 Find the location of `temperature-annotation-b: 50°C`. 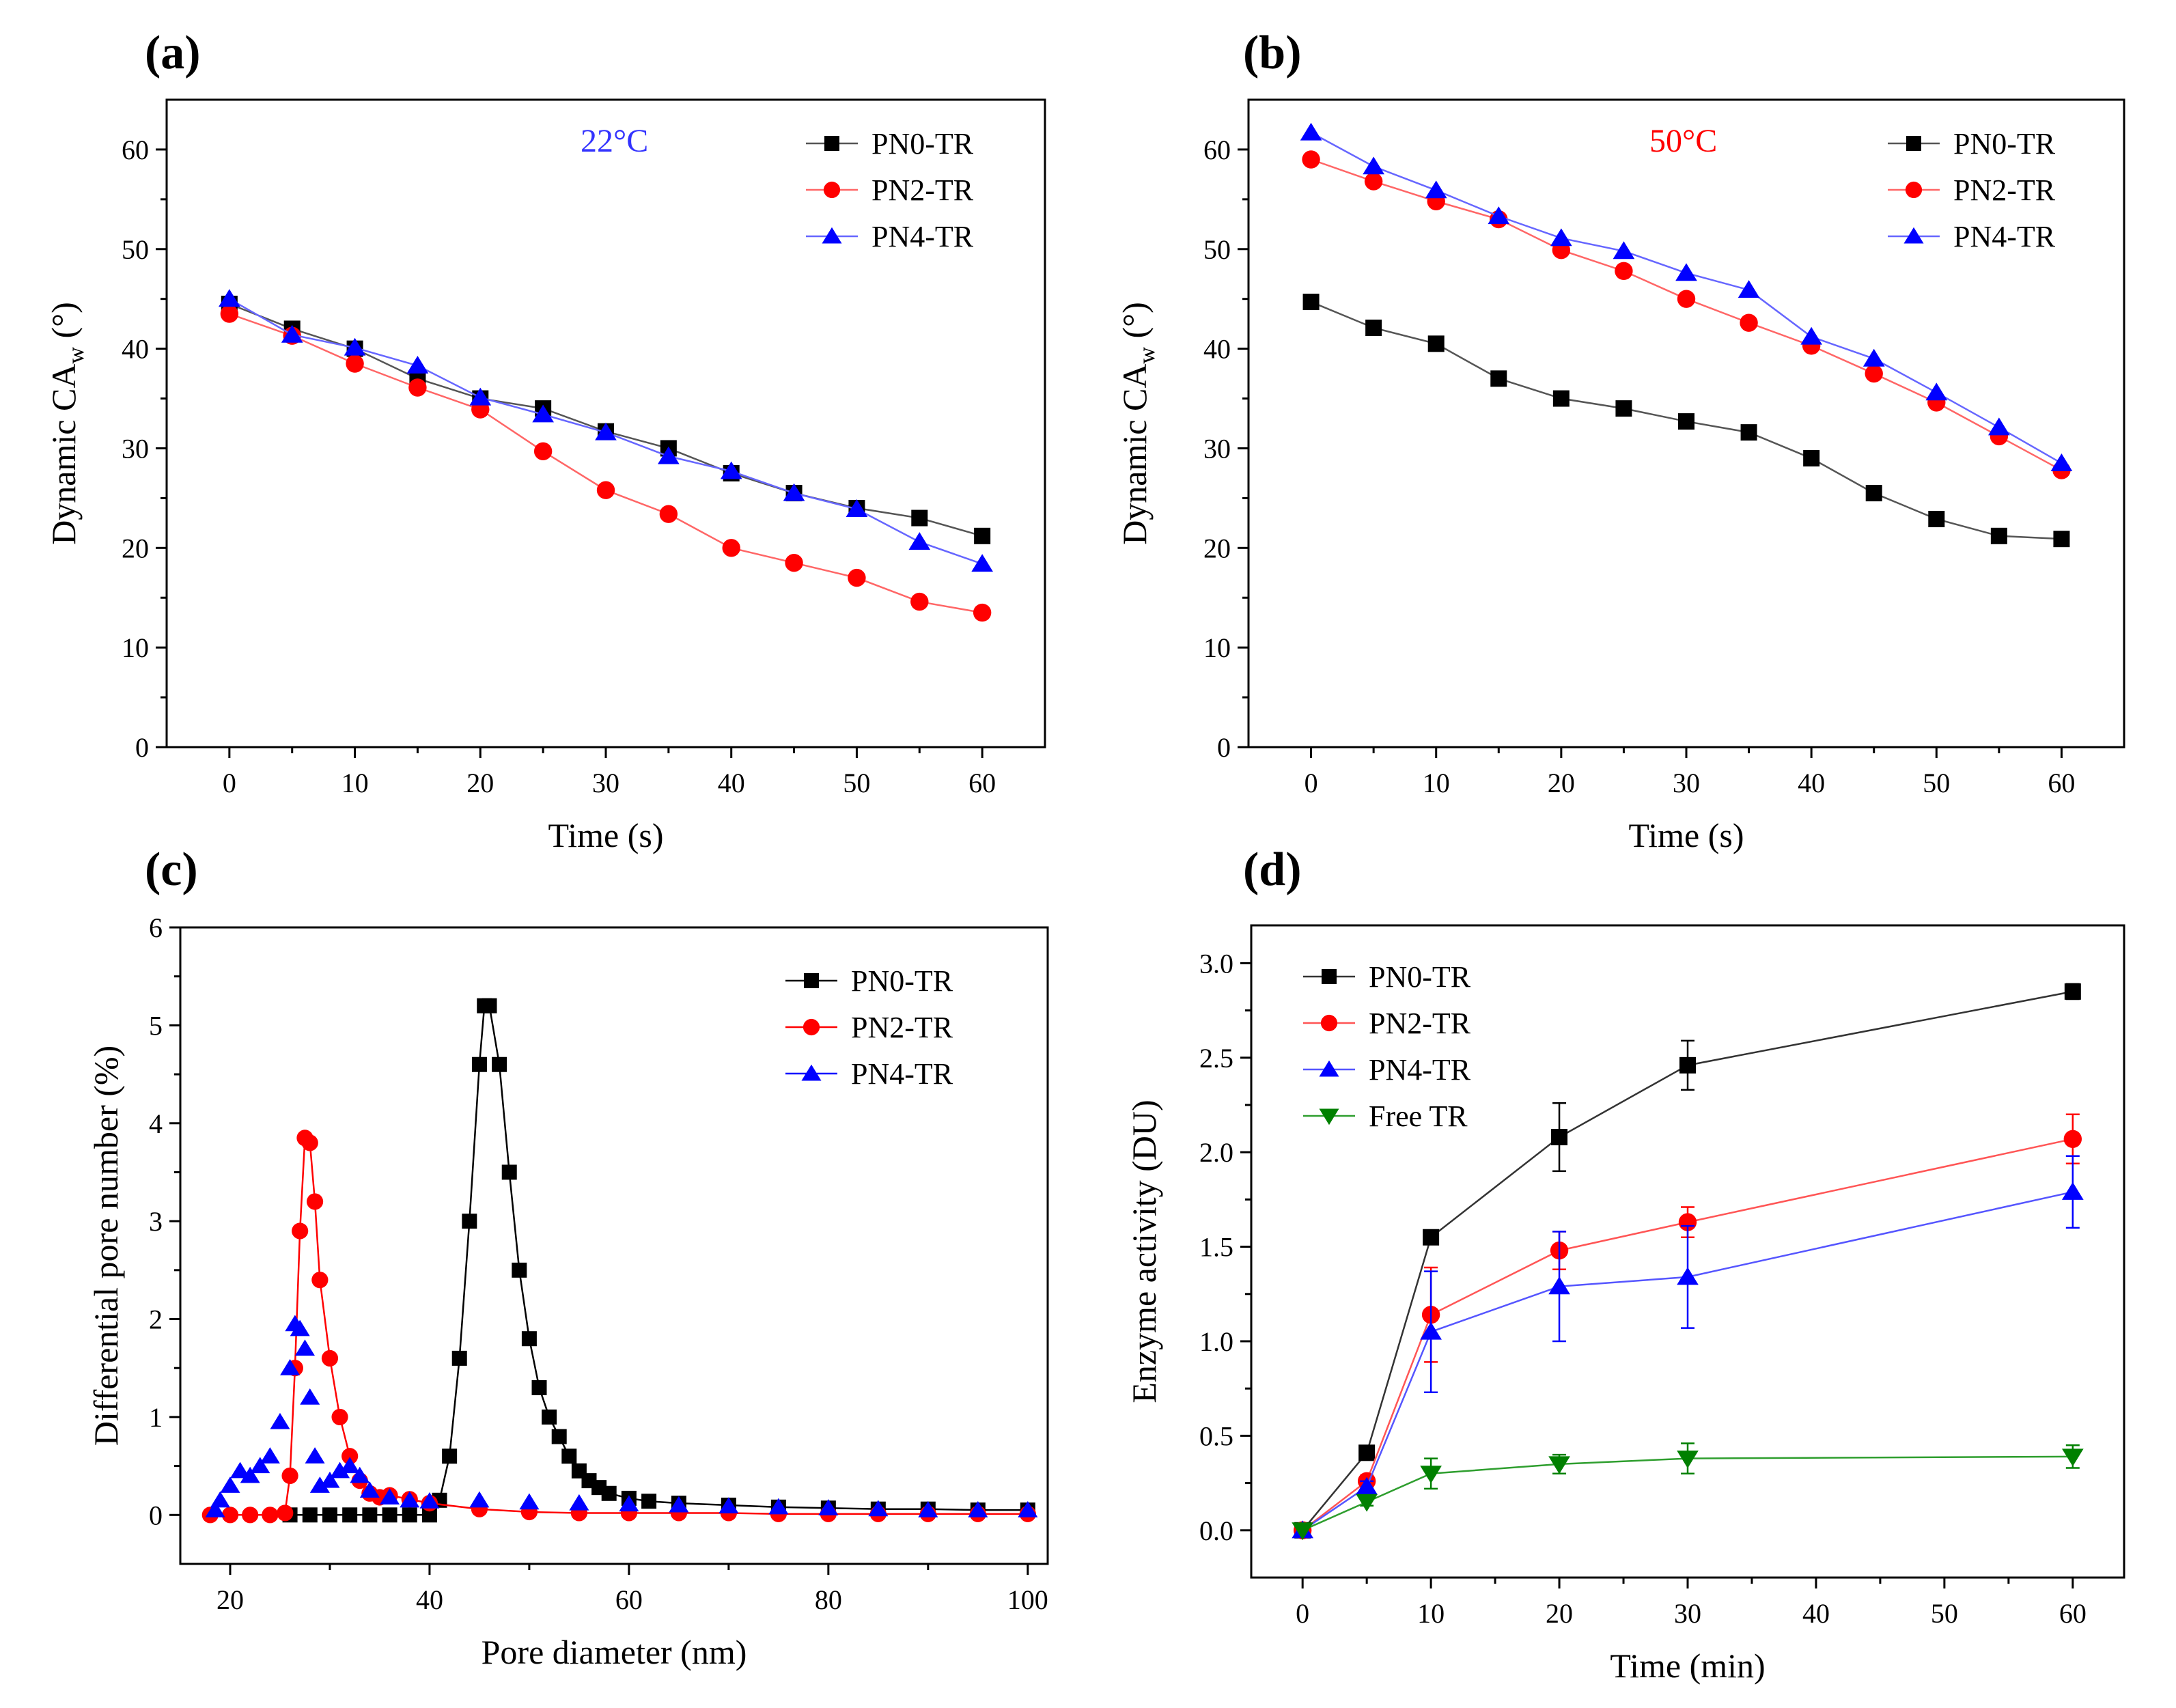

temperature-annotation-b: 50°C is located at coordinates (1683, 141).